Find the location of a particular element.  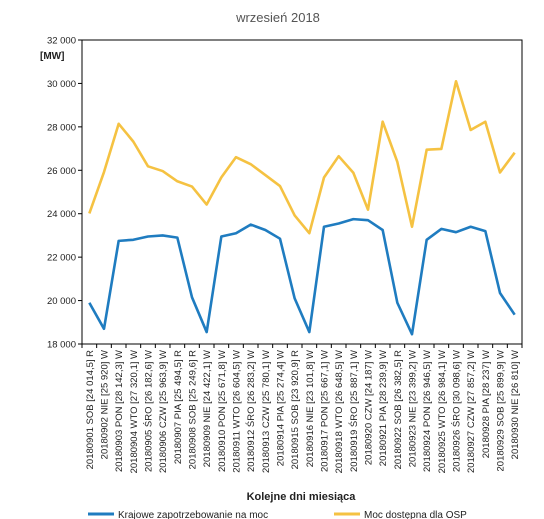

x-tick-label: 20180914 PIA [25 274,4] W is located at coordinates (281, 408).